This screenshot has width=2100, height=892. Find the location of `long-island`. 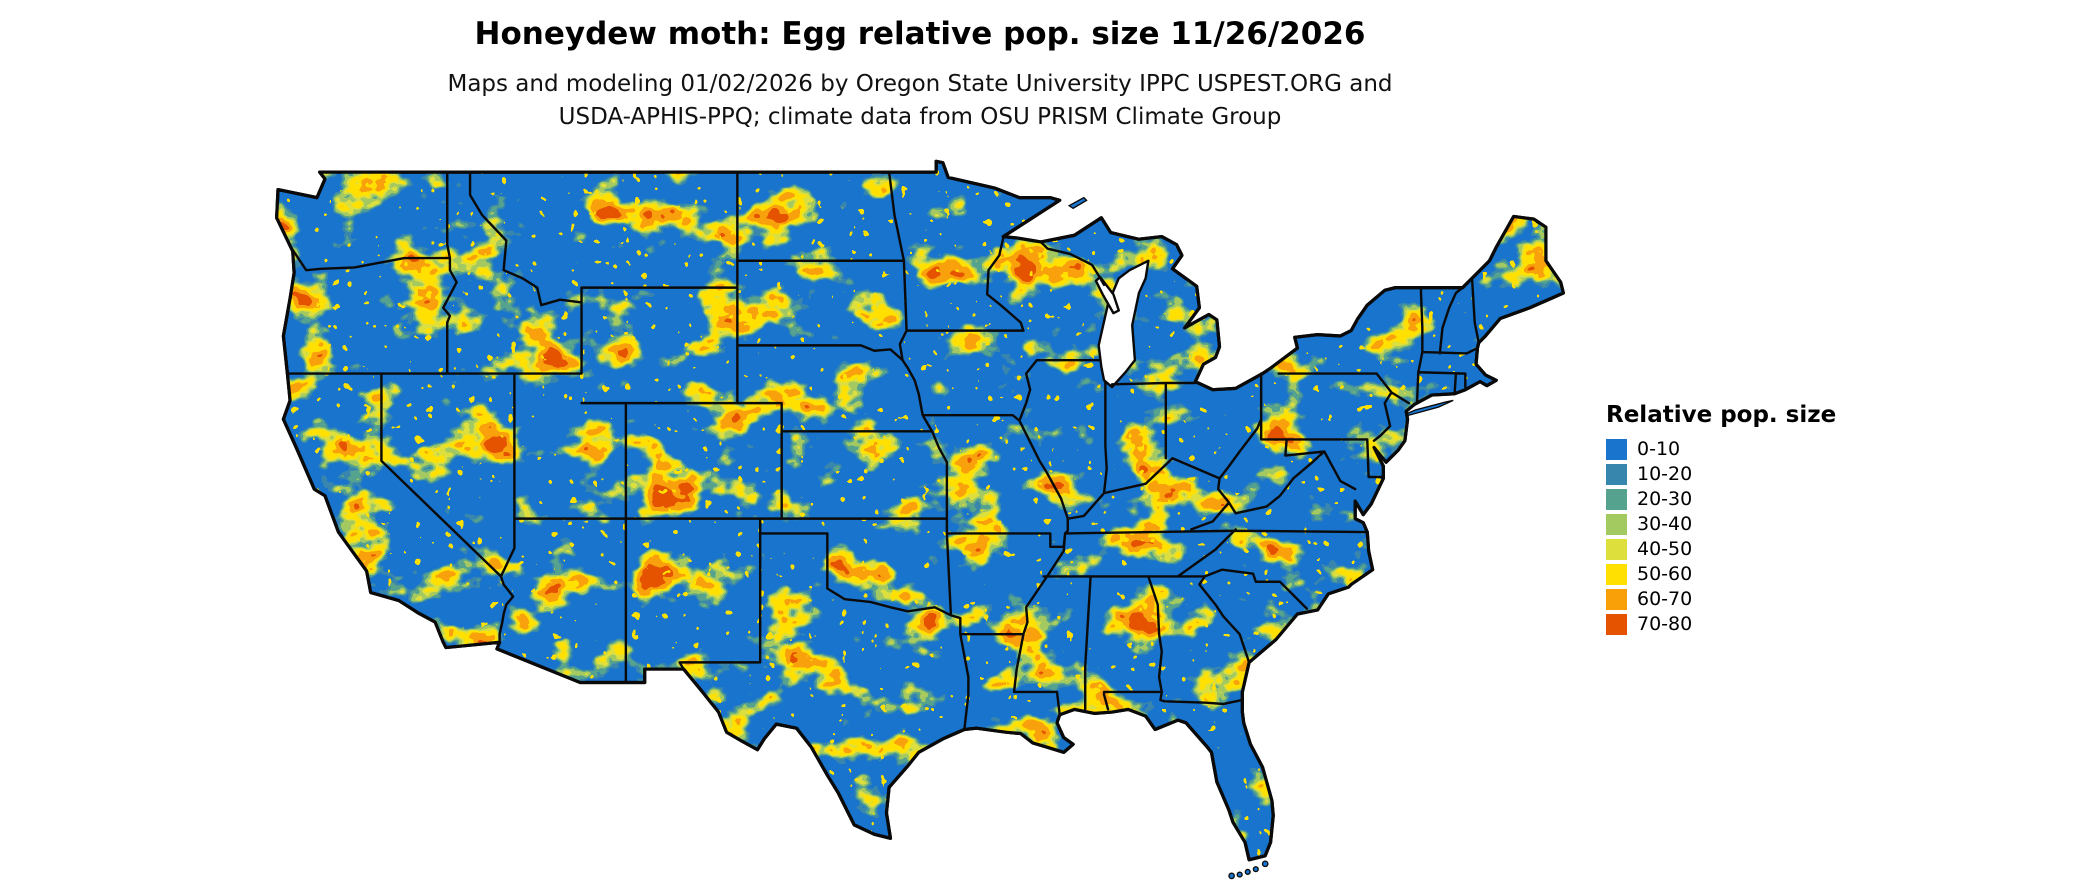

long-island is located at coordinates (1429, 407).